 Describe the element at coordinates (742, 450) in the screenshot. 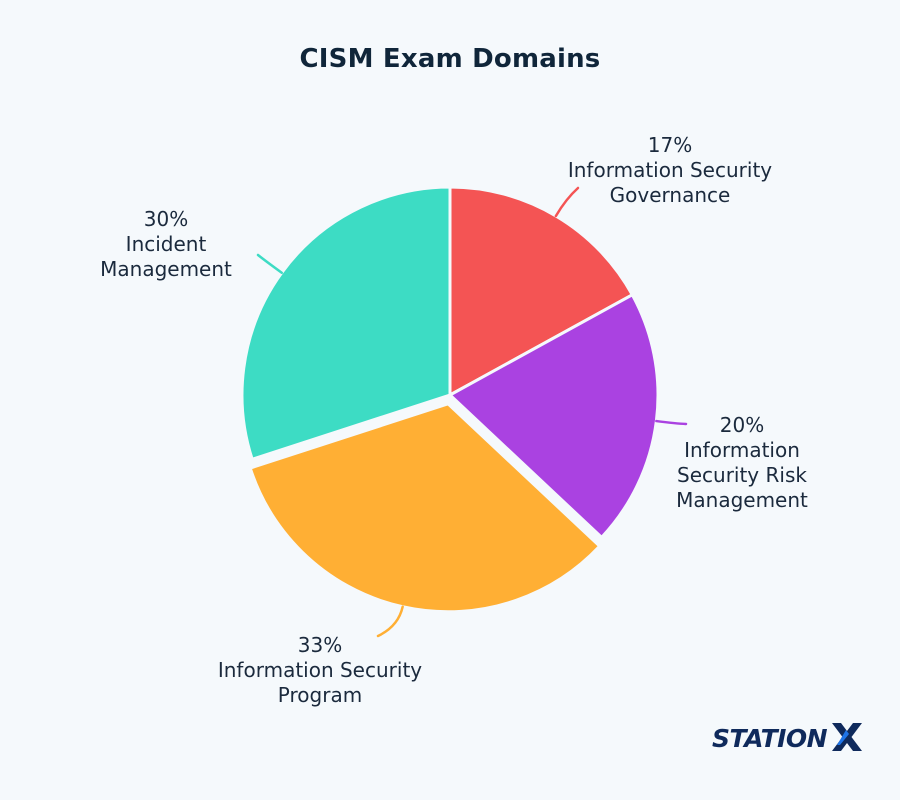

I see `category-label-line: Information` at that location.